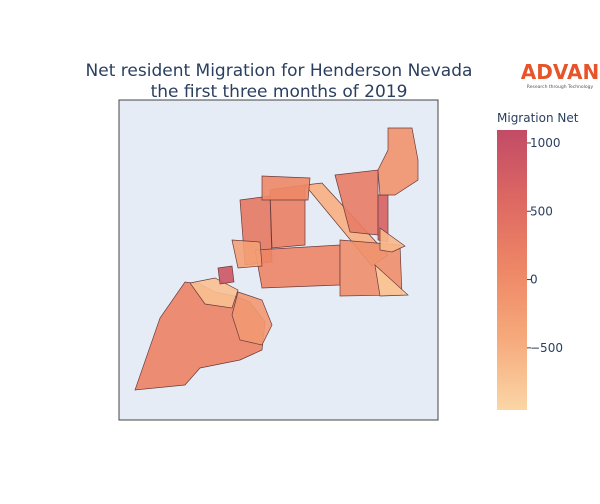 Image resolution: width=600 pixels, height=504 pixels. Describe the element at coordinates (545, 143) in the screenshot. I see `colorbar-tick-label: 1000` at that location.